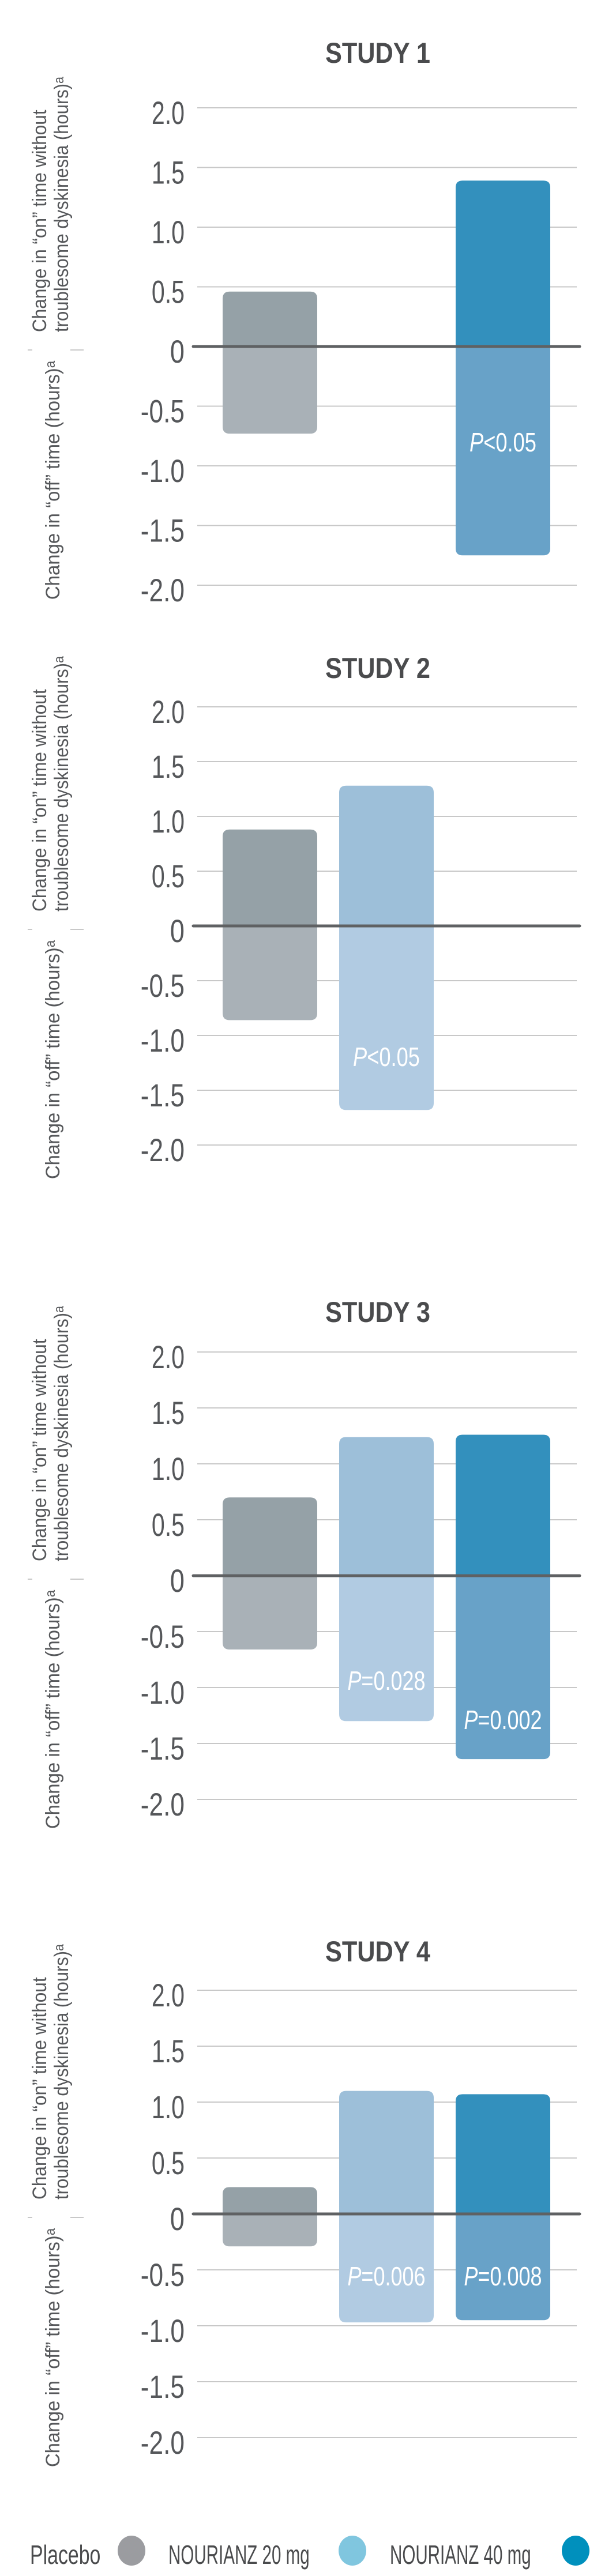  Describe the element at coordinates (65, 2555) in the screenshot. I see `legend-label: Placebo` at that location.